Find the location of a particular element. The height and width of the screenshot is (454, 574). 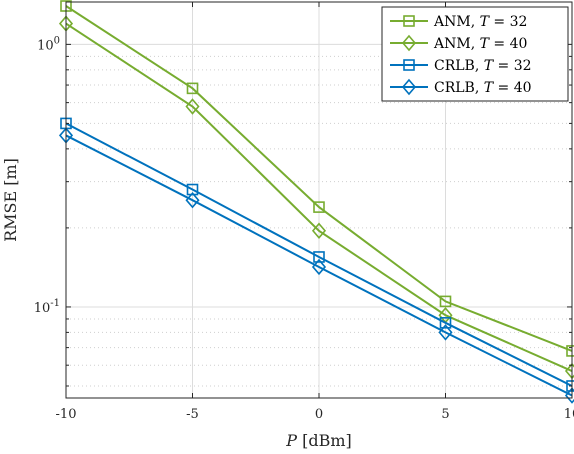

legend-item: CRLB, T = 40 is located at coordinates (461, 87).